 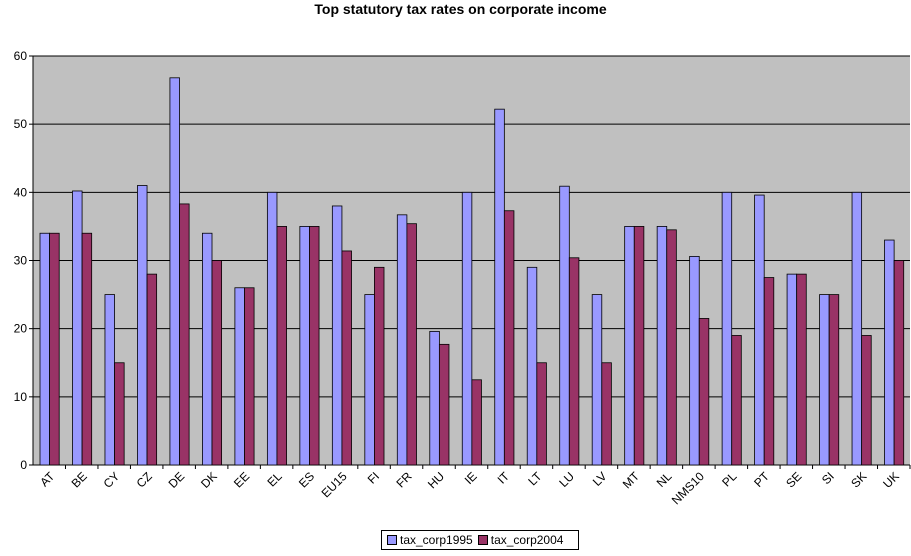 I want to click on bar-tax_corp1995-UK, so click(x=889, y=352).